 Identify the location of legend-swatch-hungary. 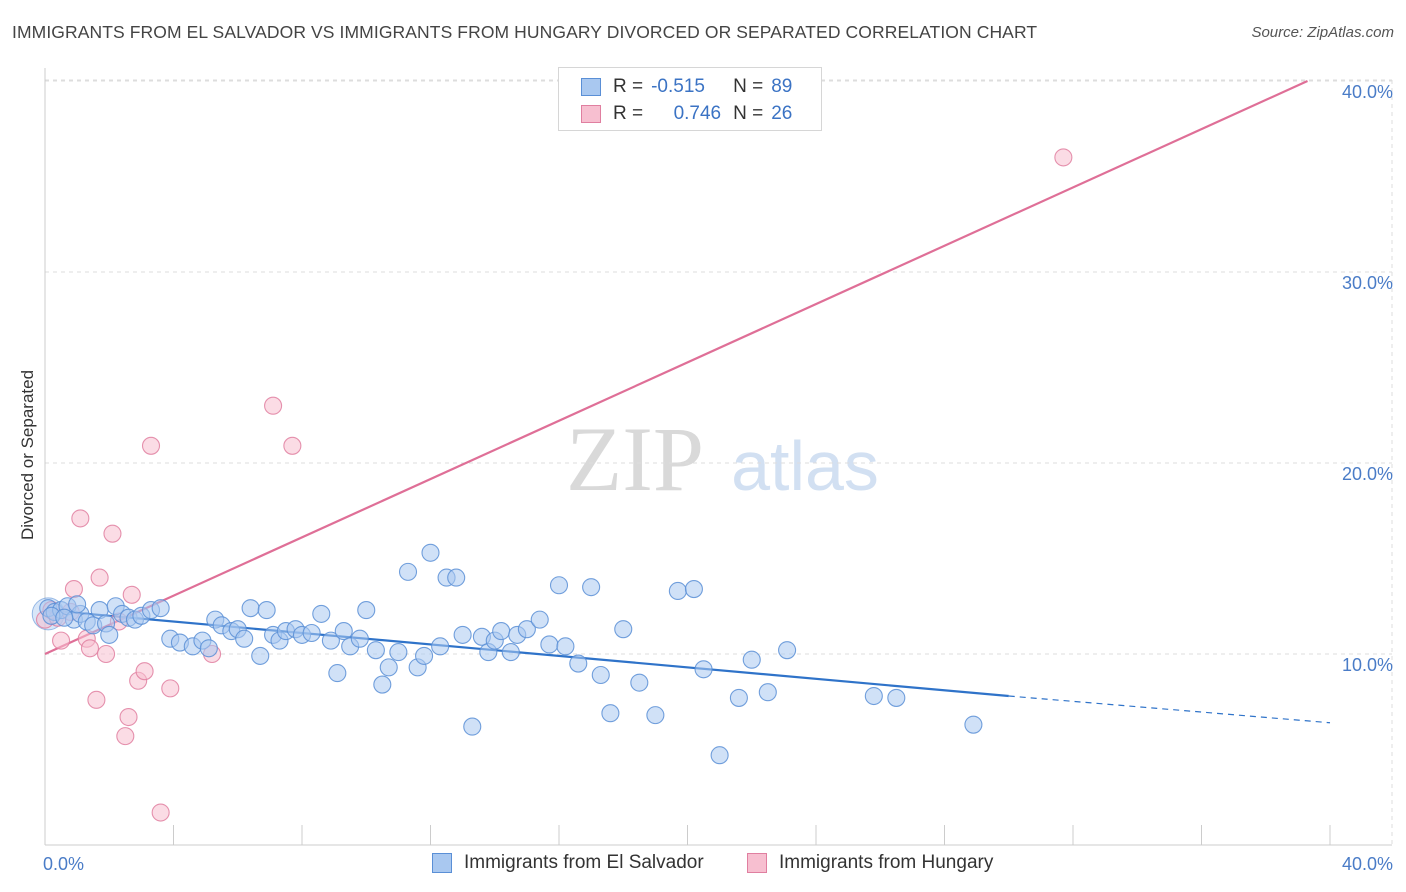
(591, 114).